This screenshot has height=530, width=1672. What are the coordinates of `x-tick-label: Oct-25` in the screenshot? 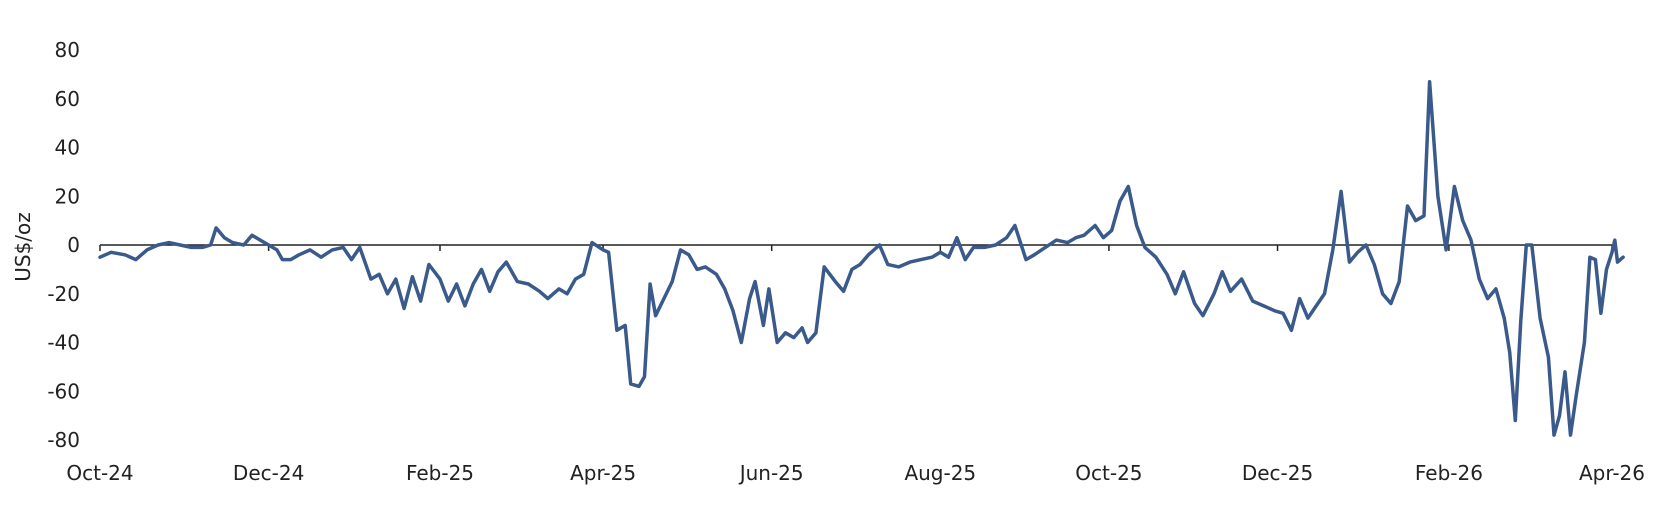 It's located at (1108, 473).